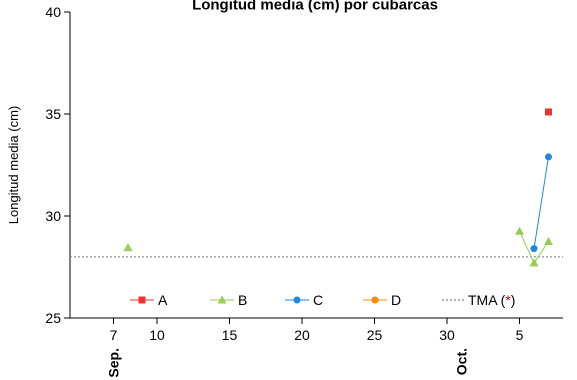  Describe the element at coordinates (114, 363) in the screenshot. I see `x-month-label: Sep.` at that location.